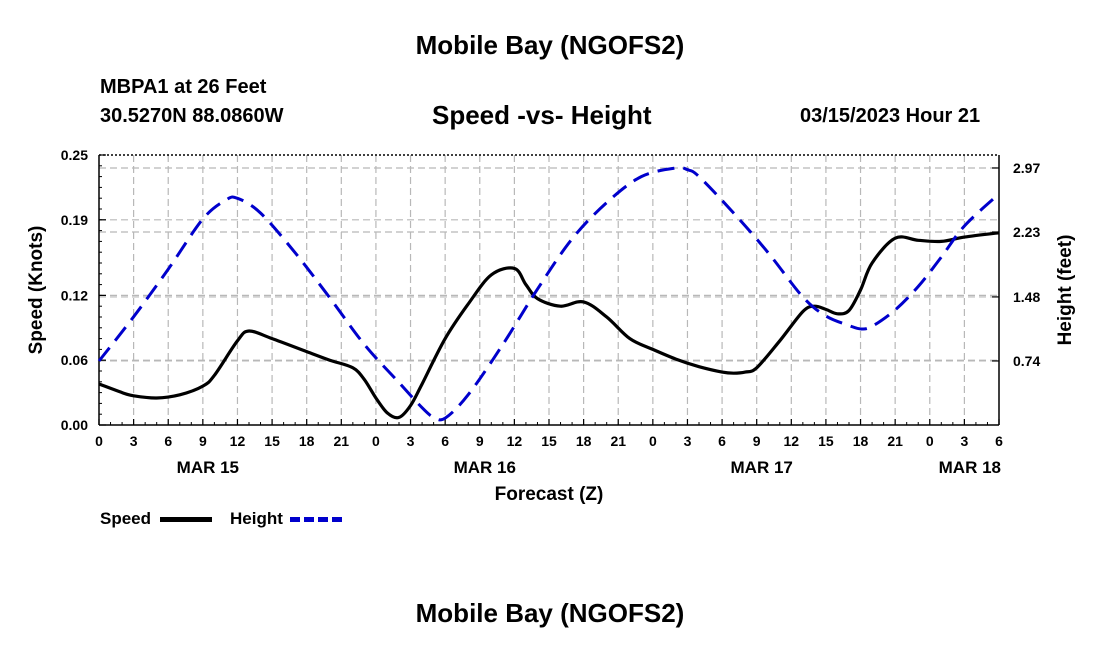  I want to click on footer-title: Mobile Bay (NGOFS2), so click(550, 613).